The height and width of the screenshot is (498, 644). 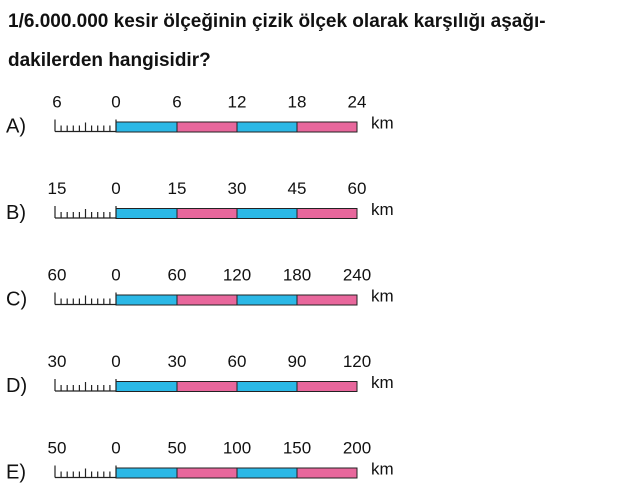 What do you see at coordinates (16, 472) in the screenshot?
I see `option-letter: E)` at bounding box center [16, 472].